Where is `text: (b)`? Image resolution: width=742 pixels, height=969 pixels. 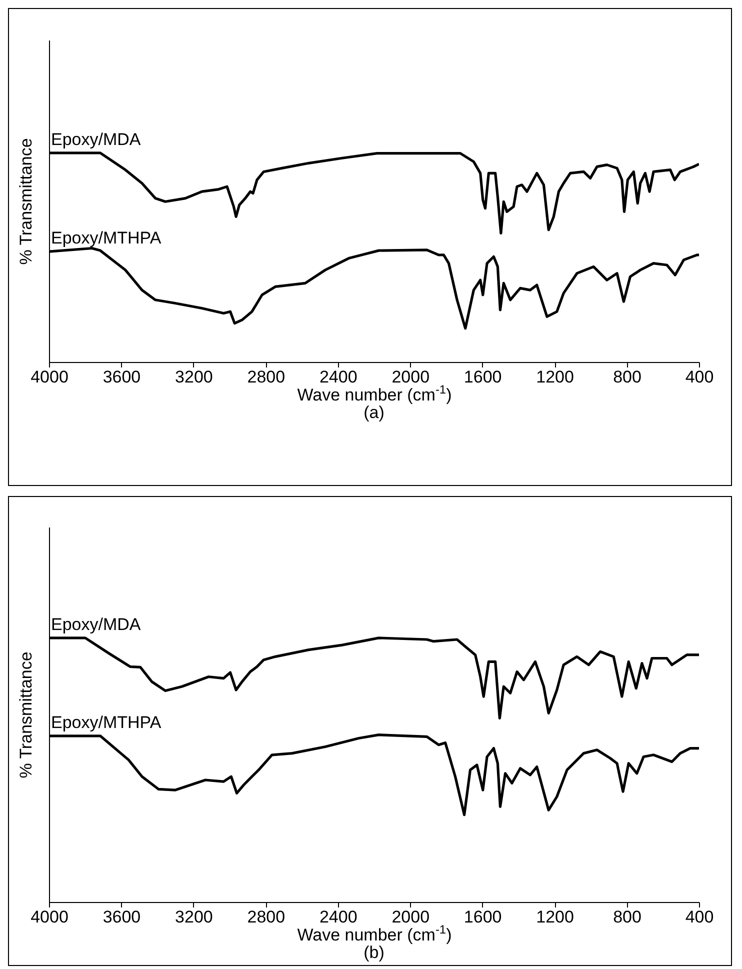
text: (b) is located at coordinates (374, 952).